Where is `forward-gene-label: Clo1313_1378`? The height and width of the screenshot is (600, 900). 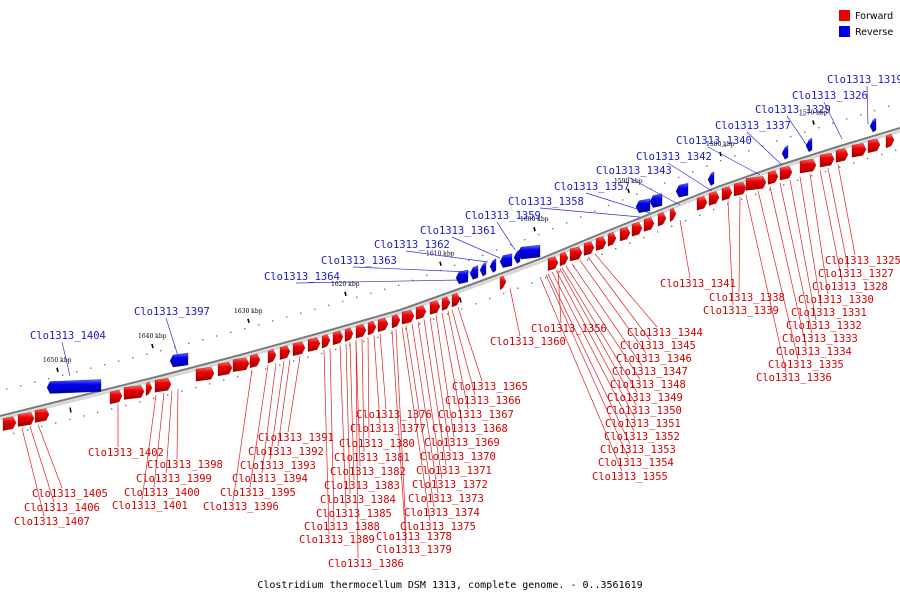 forward-gene-label: Clo1313_1378 is located at coordinates (414, 537).